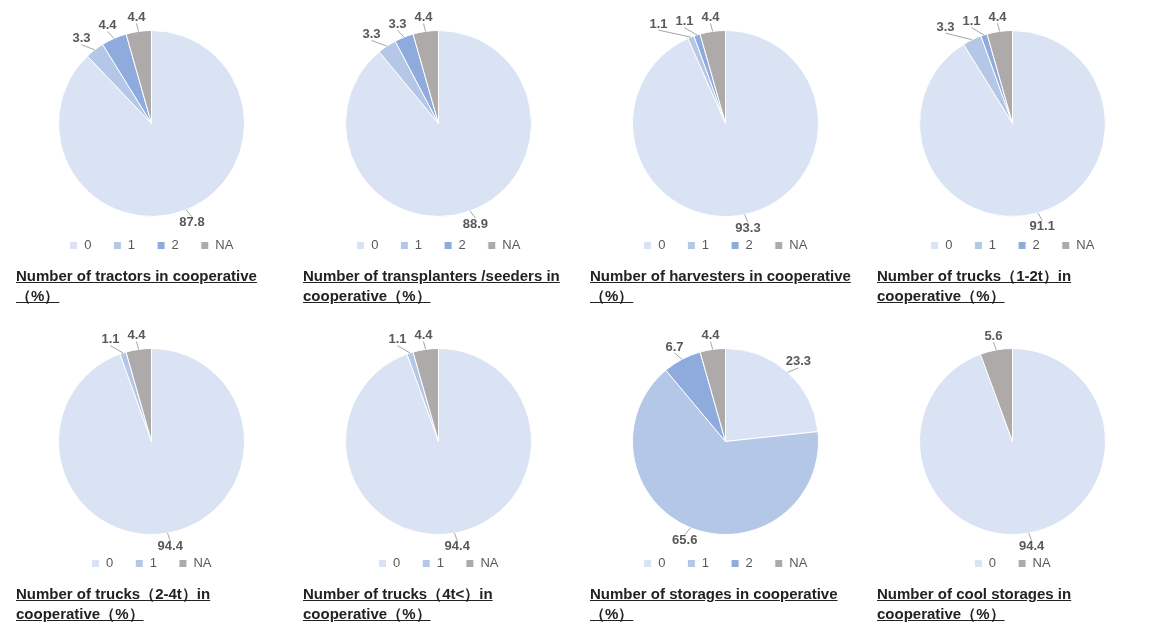 This screenshot has height=639, width=1150. I want to click on data-label: 23.3, so click(798, 361).